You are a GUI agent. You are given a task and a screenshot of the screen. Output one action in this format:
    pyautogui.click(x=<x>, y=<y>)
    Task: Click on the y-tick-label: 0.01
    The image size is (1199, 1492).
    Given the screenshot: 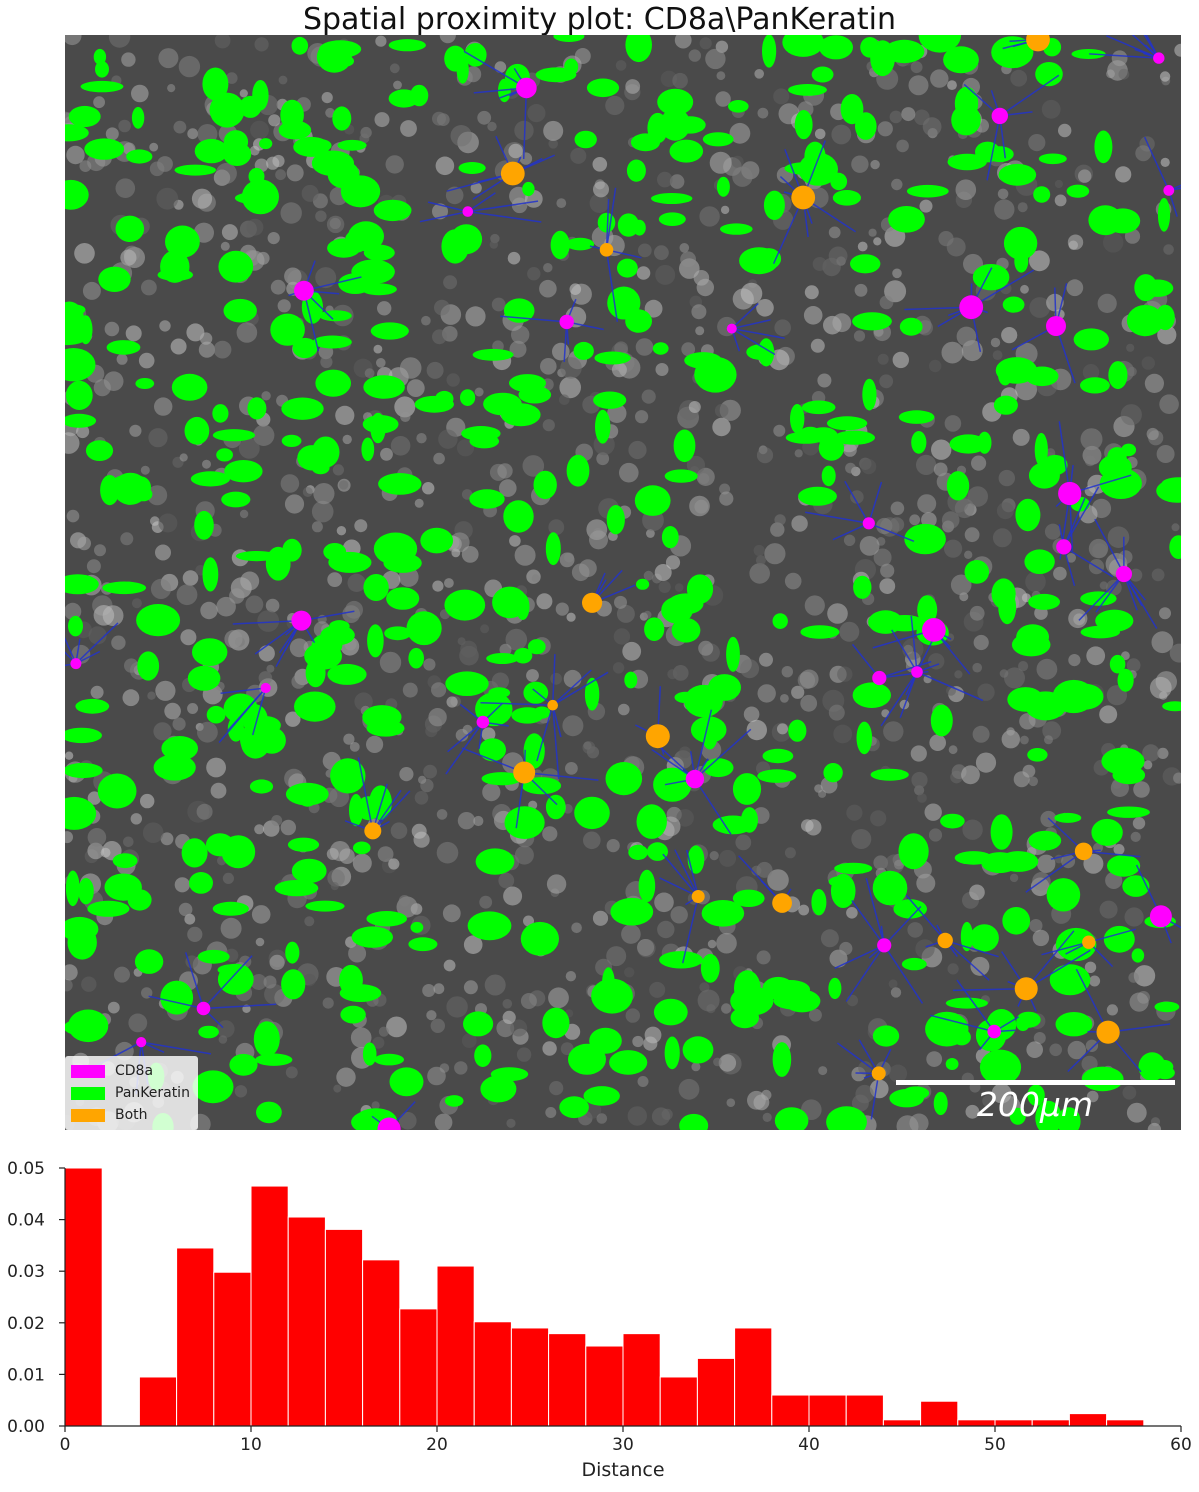 What is the action you would take?
    pyautogui.click(x=26, y=1375)
    